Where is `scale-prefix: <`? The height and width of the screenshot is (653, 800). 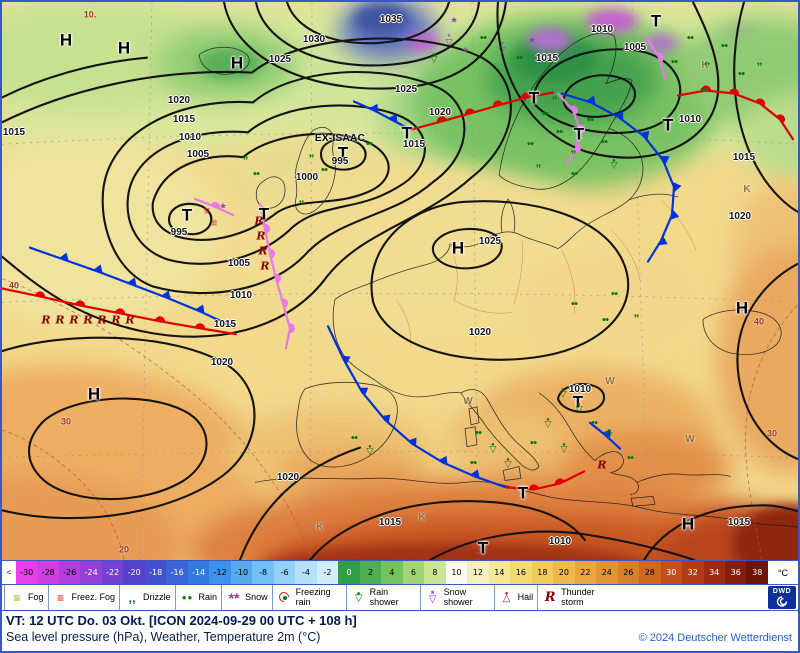
scale-prefix: < is located at coordinates (9, 572).